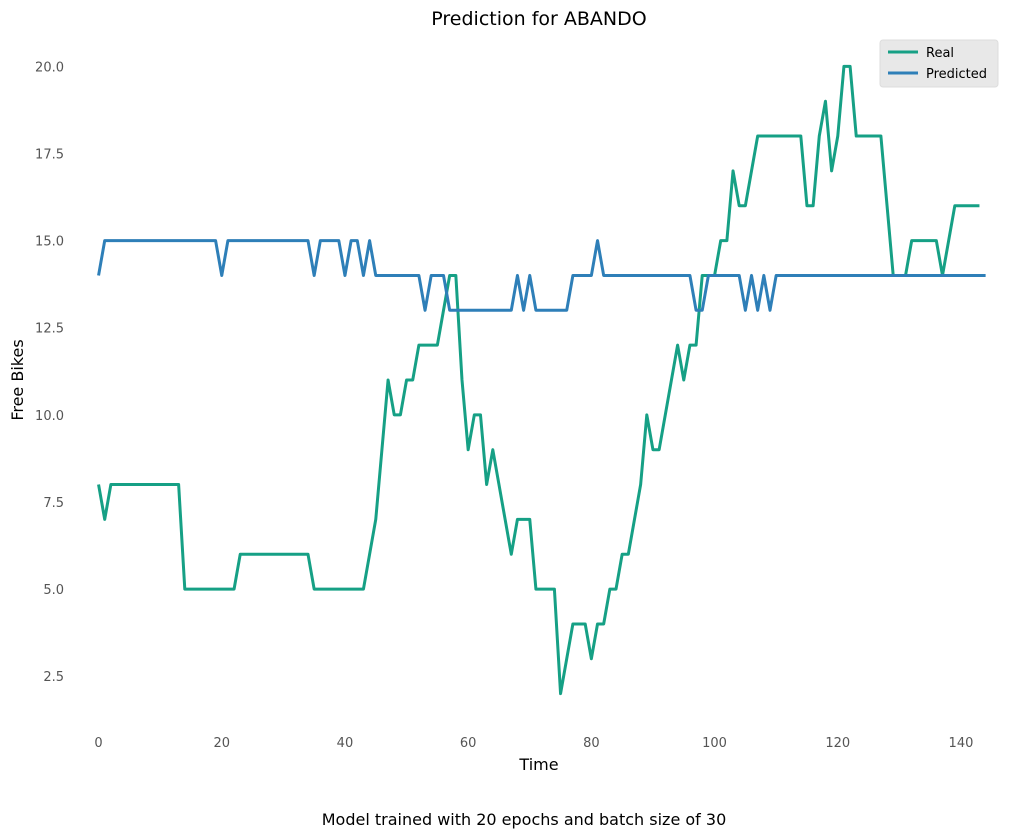  Describe the element at coordinates (538, 764) in the screenshot. I see `x-axis-label: Time` at that location.